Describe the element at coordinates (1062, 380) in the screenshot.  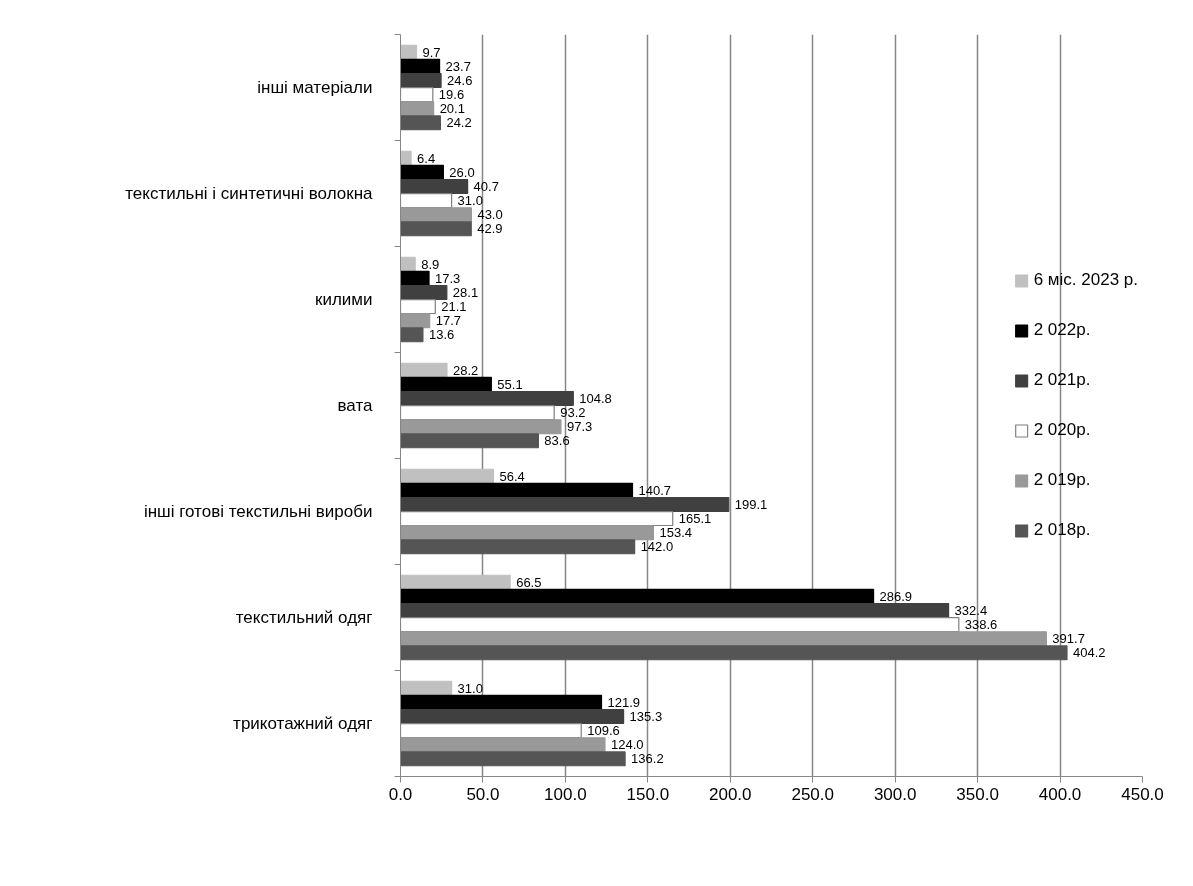
I see `legend-label: 2 021р.` at that location.